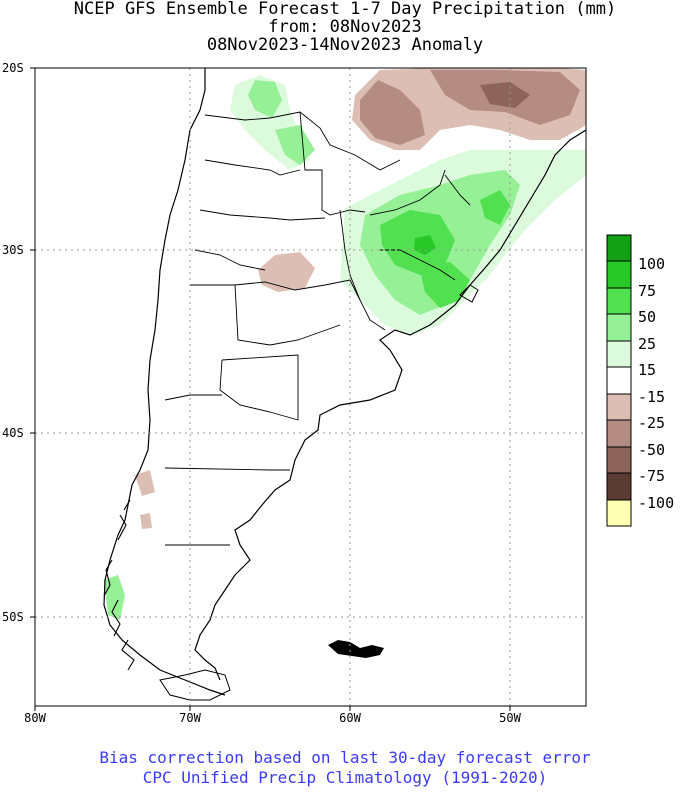 This screenshot has height=793, width=690. What do you see at coordinates (469, 293) in the screenshot?
I see `lagoon-patos` at bounding box center [469, 293].